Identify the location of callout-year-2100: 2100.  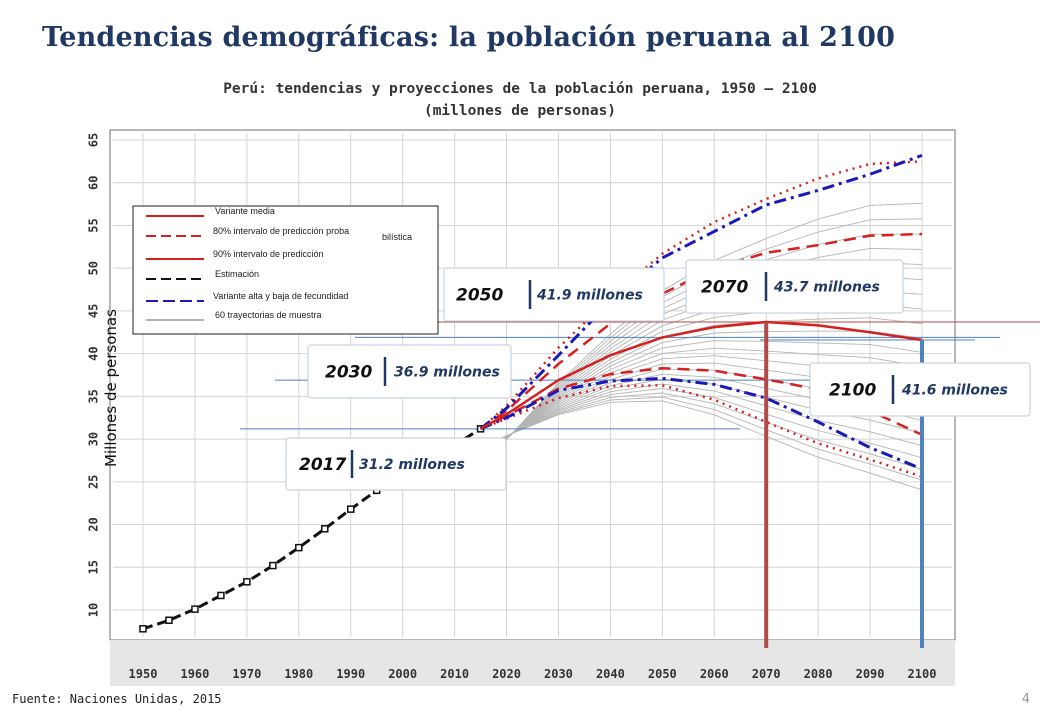
(852, 391).